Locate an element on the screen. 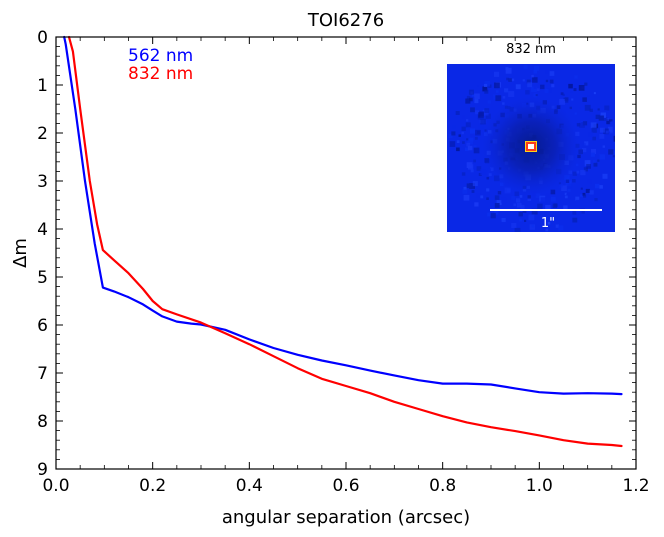 The width and height of the screenshot is (664, 537). inset-star-core is located at coordinates (531, 146).